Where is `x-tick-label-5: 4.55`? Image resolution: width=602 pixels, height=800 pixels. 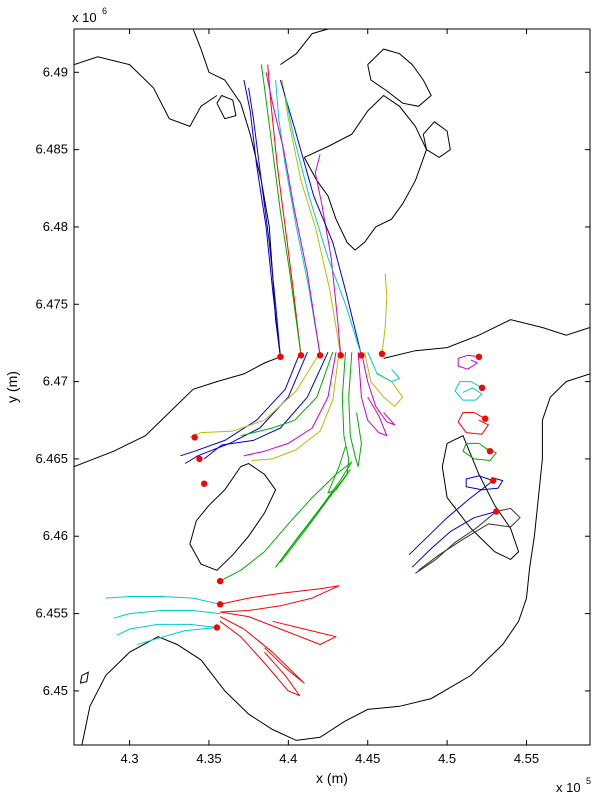
x-tick-label-5: 4.55 is located at coordinates (526, 758).